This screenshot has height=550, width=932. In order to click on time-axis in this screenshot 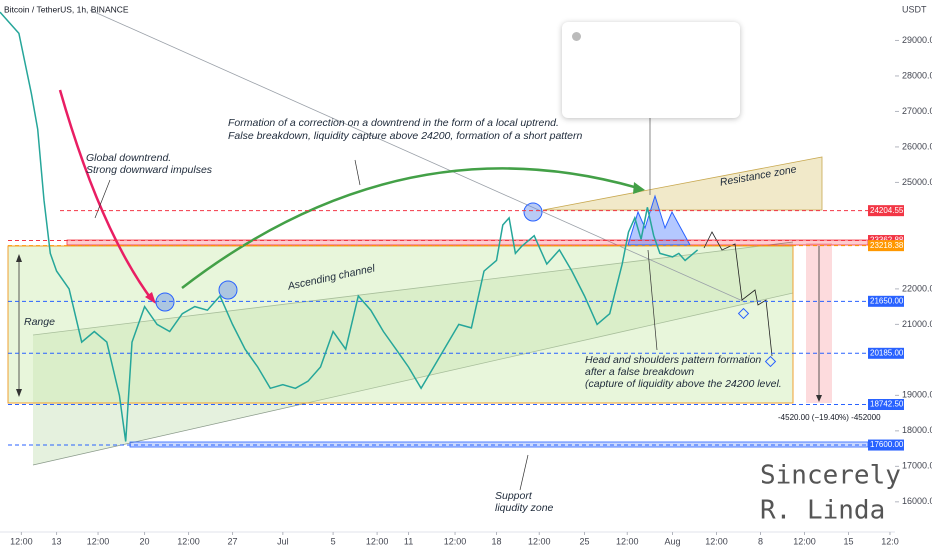, I will do `click(466, 541)`.